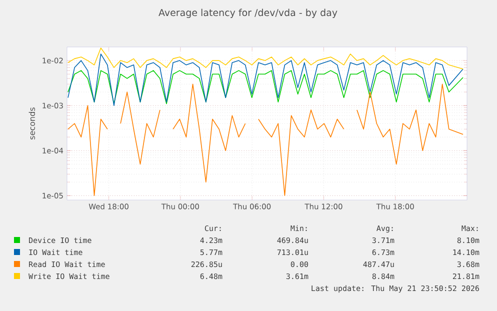 The height and width of the screenshot is (311, 497). What do you see at coordinates (32, 124) in the screenshot?
I see `y-axis-title: seconds` at bounding box center [32, 124].